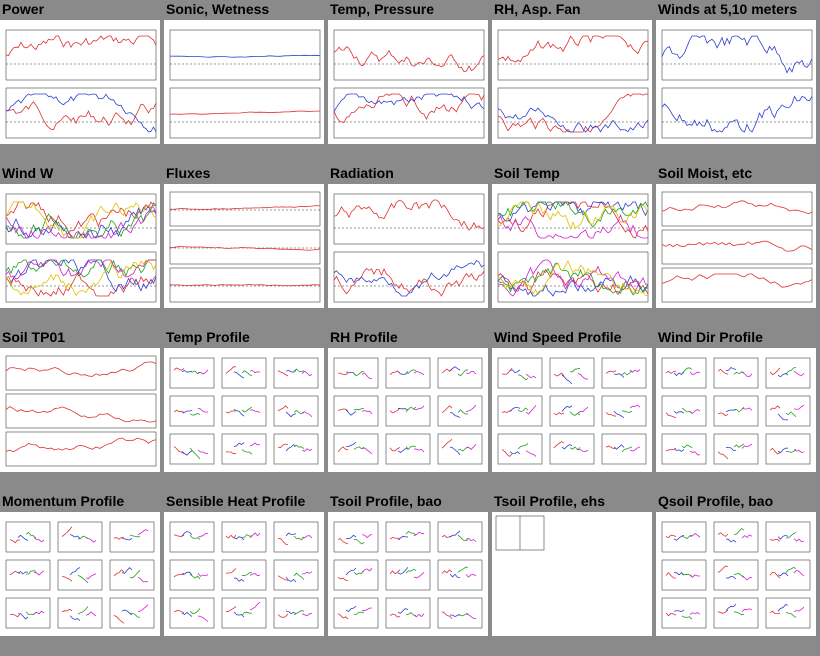  I want to click on plot-tile: Wind Dir Profile, so click(737, 410).